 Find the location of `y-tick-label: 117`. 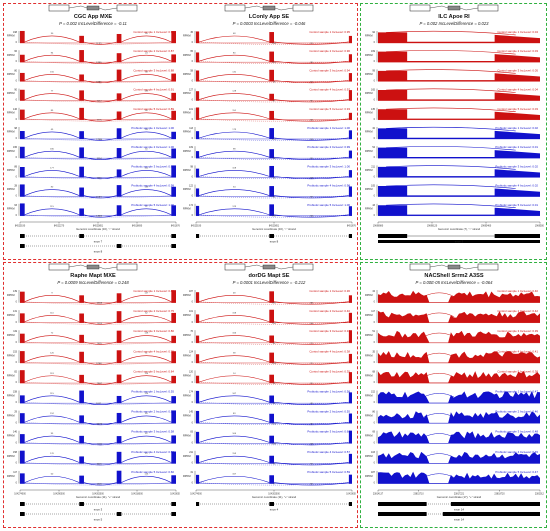

y-tick-label: 117 is located at coordinates (15, 472).